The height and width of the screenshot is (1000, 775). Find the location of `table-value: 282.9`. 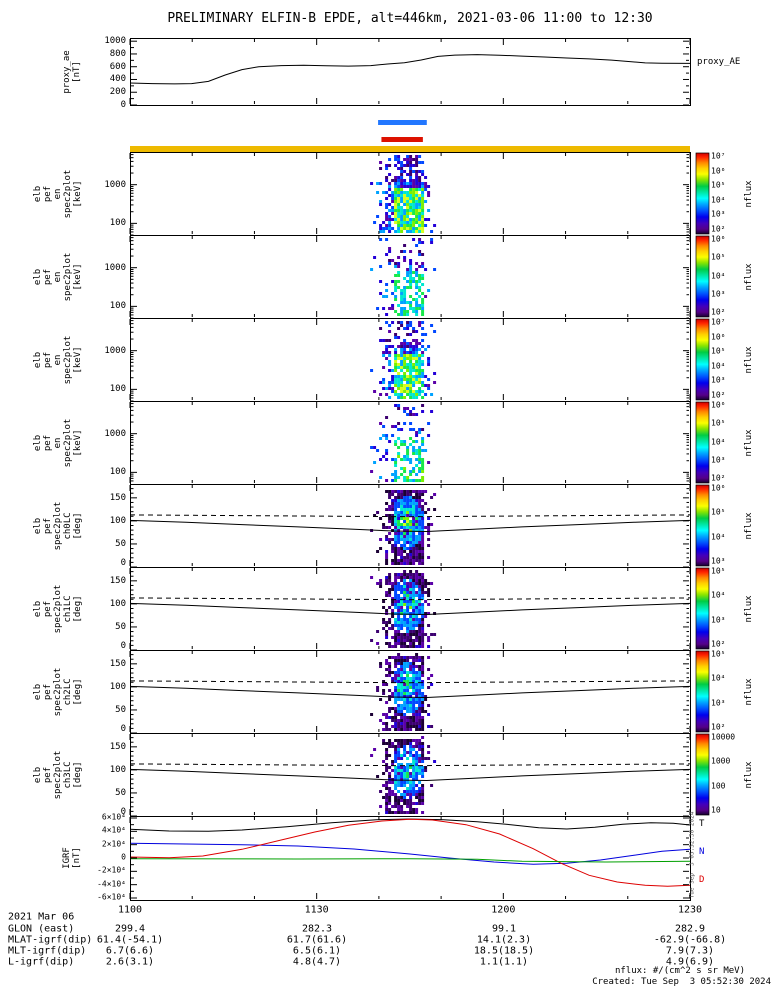

table-value: 282.9 is located at coordinates (690, 929).